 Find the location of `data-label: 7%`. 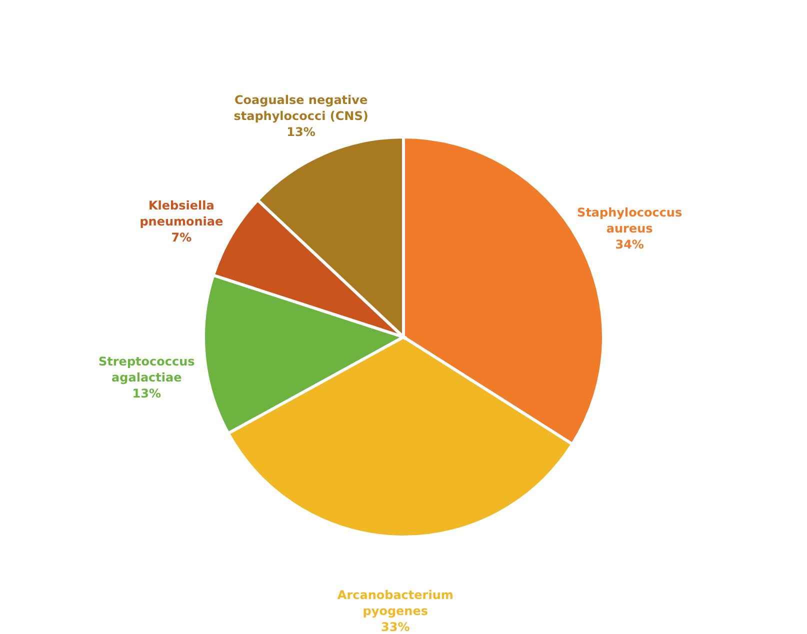

data-label: 7% is located at coordinates (181, 237).